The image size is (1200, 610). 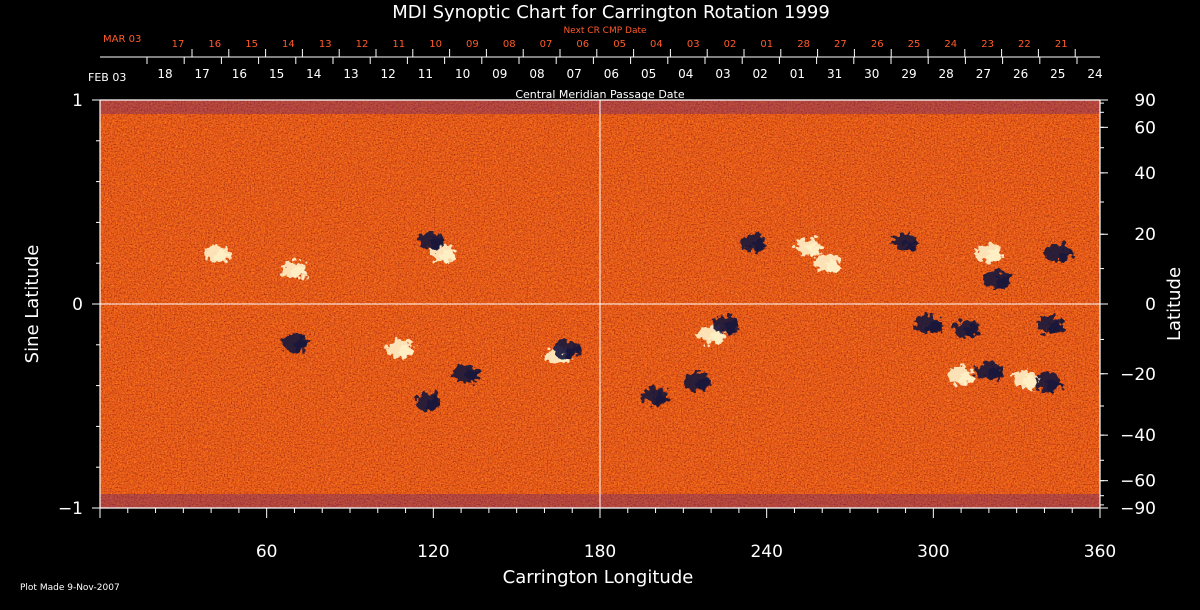 I want to click on next-cr-date-label: 11, so click(x=398, y=44).